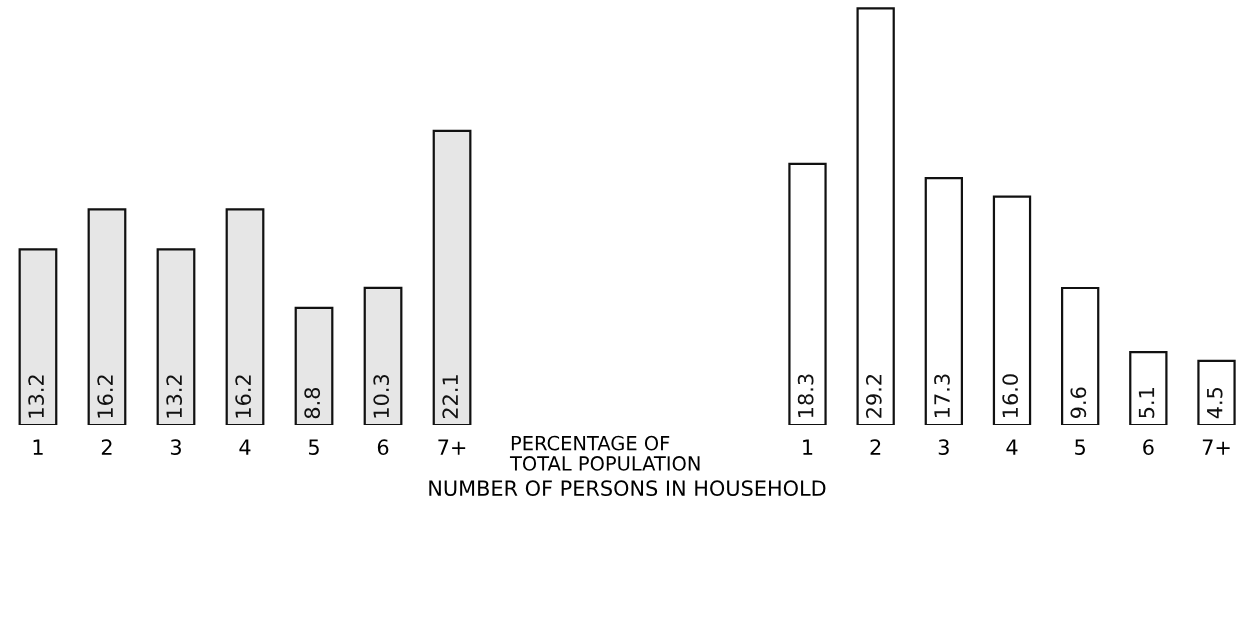 This screenshot has width=1254, height=618. What do you see at coordinates (381, 396) in the screenshot?
I see `data-label: 10.3` at bounding box center [381, 396].